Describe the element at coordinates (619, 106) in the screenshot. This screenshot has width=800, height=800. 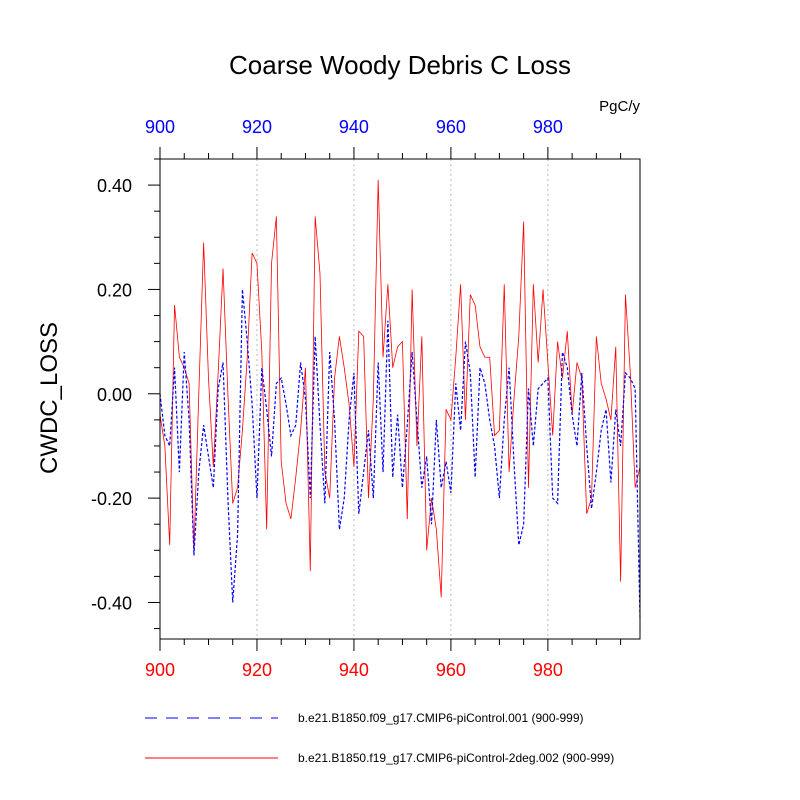
I see `units-label: PgC/y` at that location.